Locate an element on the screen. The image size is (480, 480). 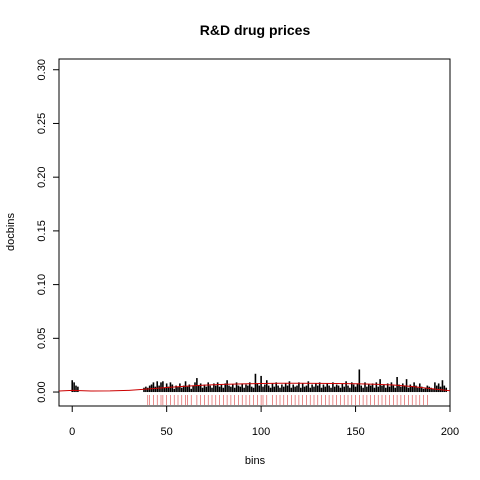
y-tick-label: 0.25 is located at coordinates (42, 123).